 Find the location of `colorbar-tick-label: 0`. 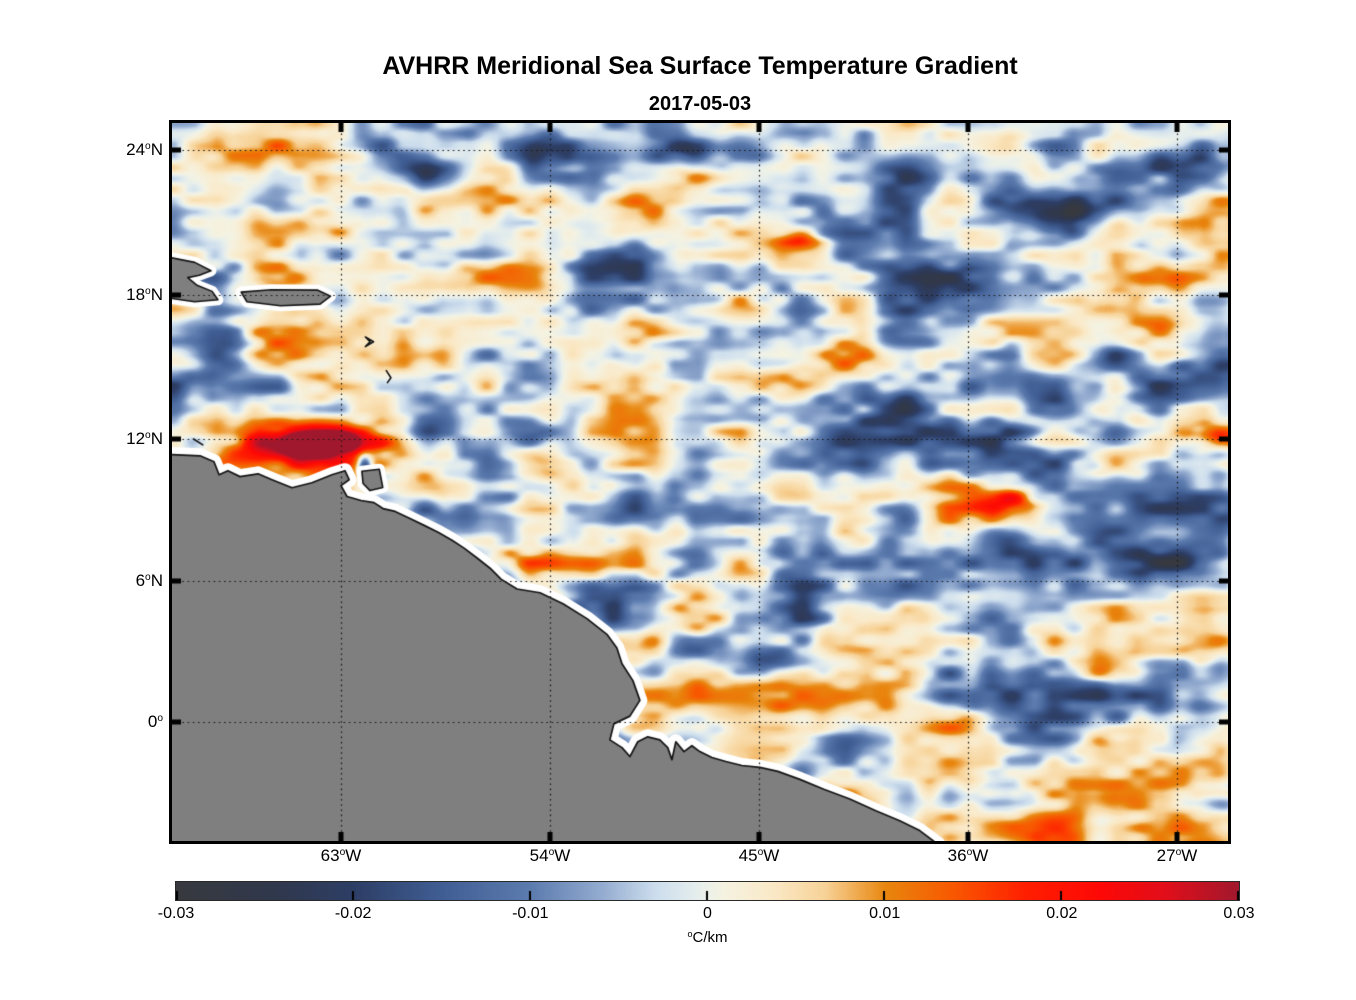

colorbar-tick-label: 0 is located at coordinates (707, 913).